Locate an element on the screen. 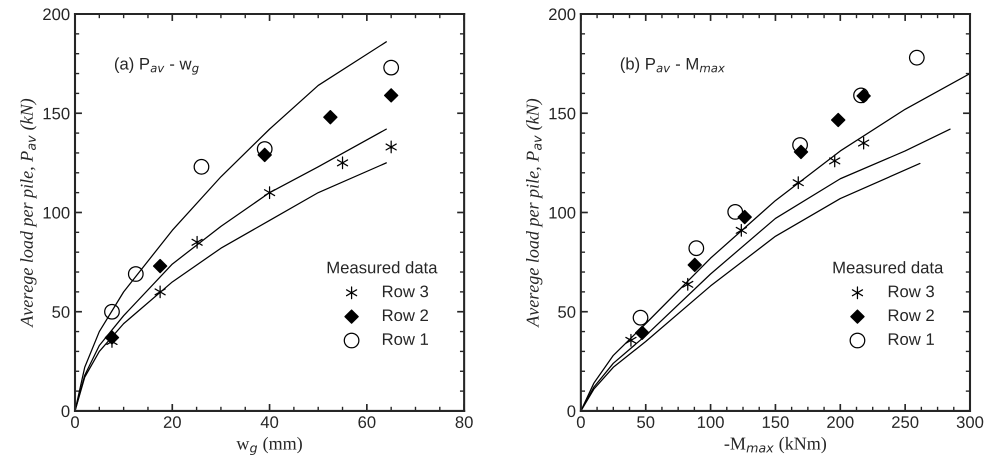  x-tick-label: 50 is located at coordinates (645, 422).